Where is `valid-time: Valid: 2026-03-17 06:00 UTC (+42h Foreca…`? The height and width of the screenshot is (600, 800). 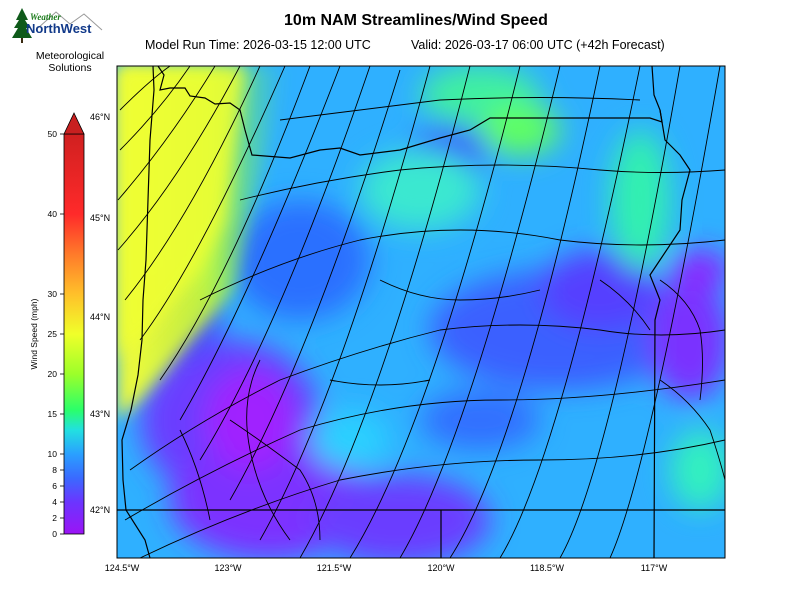 valid-time: Valid: 2026-03-17 06:00 UTC (+42h Foreca… is located at coordinates (538, 45).